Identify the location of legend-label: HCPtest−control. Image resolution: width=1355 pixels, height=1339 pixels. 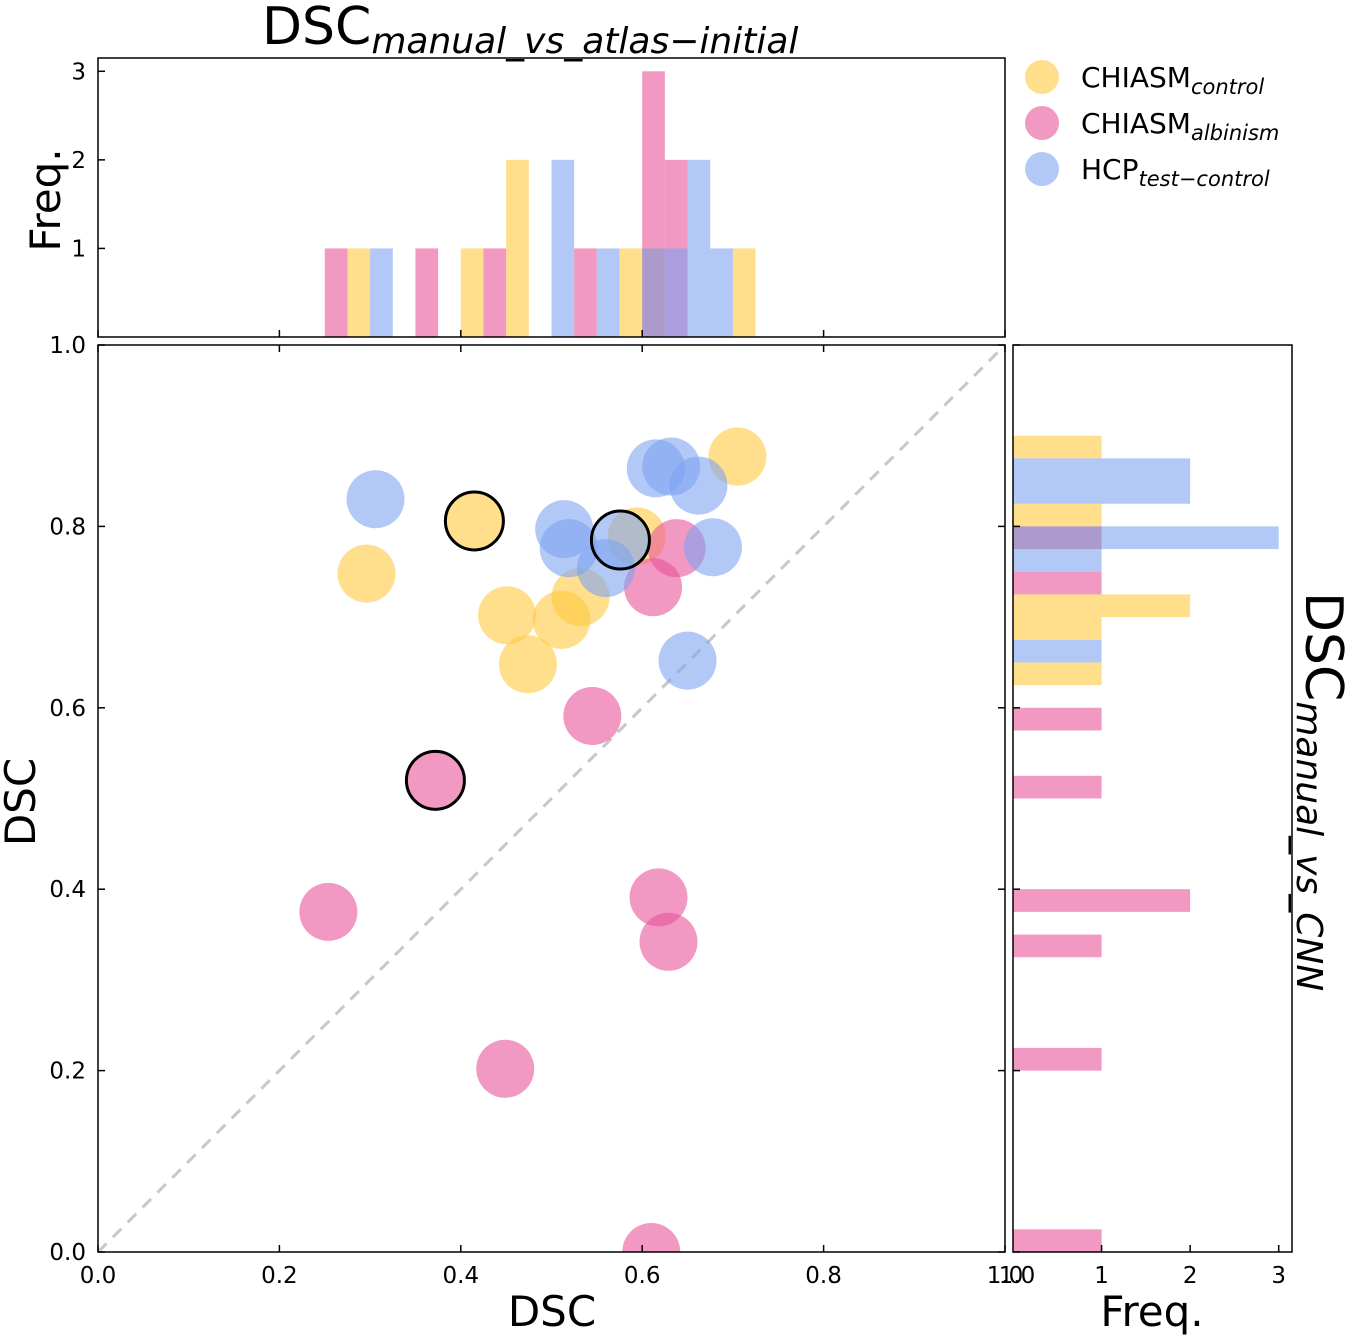
(1175, 172).